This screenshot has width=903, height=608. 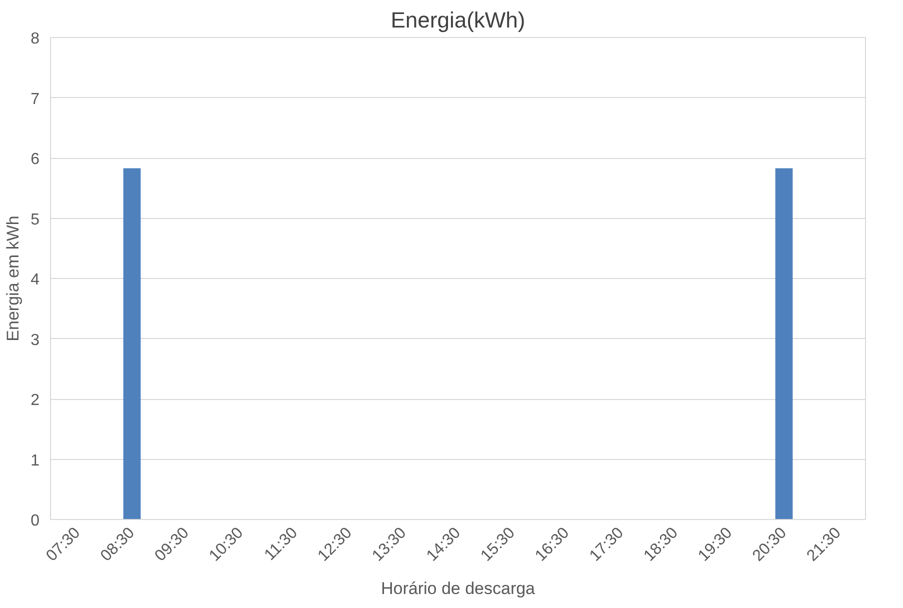 I want to click on y-tick-label: 0, so click(x=35, y=521).